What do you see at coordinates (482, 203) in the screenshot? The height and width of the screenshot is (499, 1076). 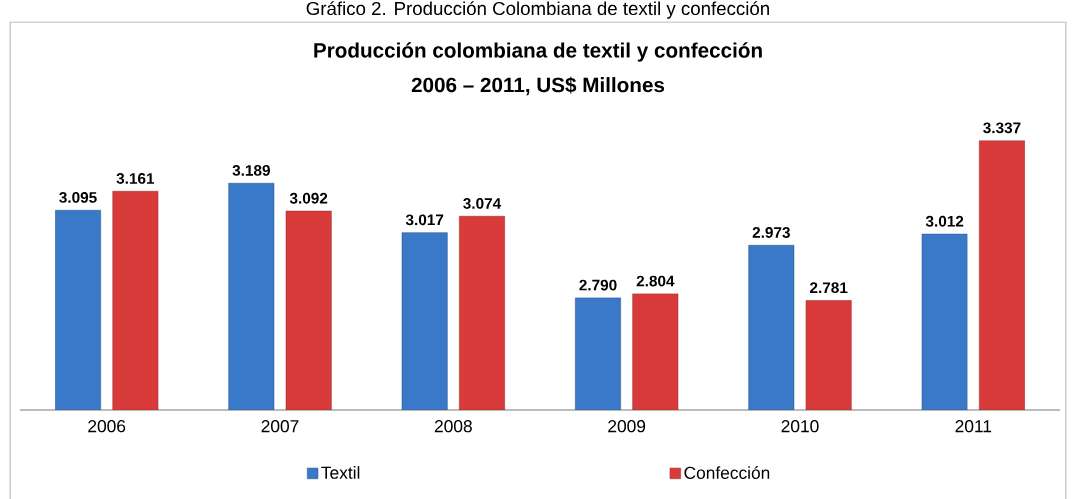 I see `data-label: 3.074` at bounding box center [482, 203].